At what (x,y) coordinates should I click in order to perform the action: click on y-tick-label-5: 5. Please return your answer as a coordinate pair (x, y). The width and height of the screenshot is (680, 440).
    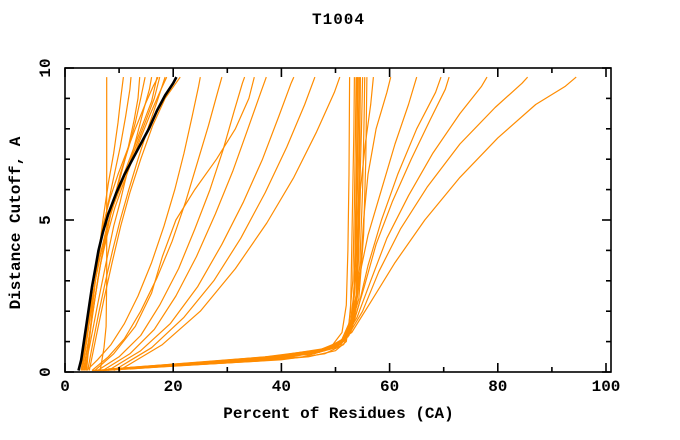
    Looking at the image, I should click on (46, 220).